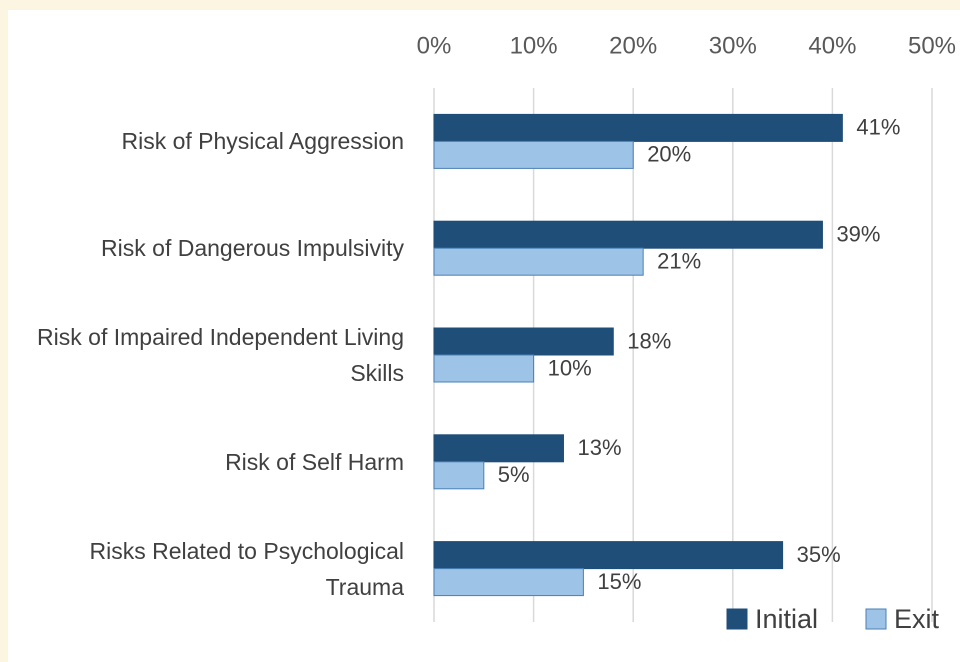  I want to click on data-label: 20%, so click(669, 154).